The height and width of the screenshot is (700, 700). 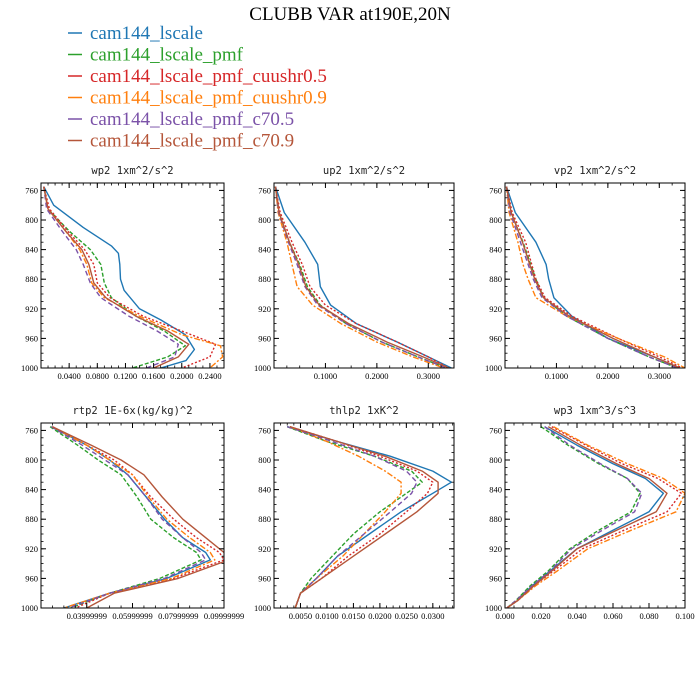 I want to click on x-tick-label: 0.0250, so click(x=406, y=616).